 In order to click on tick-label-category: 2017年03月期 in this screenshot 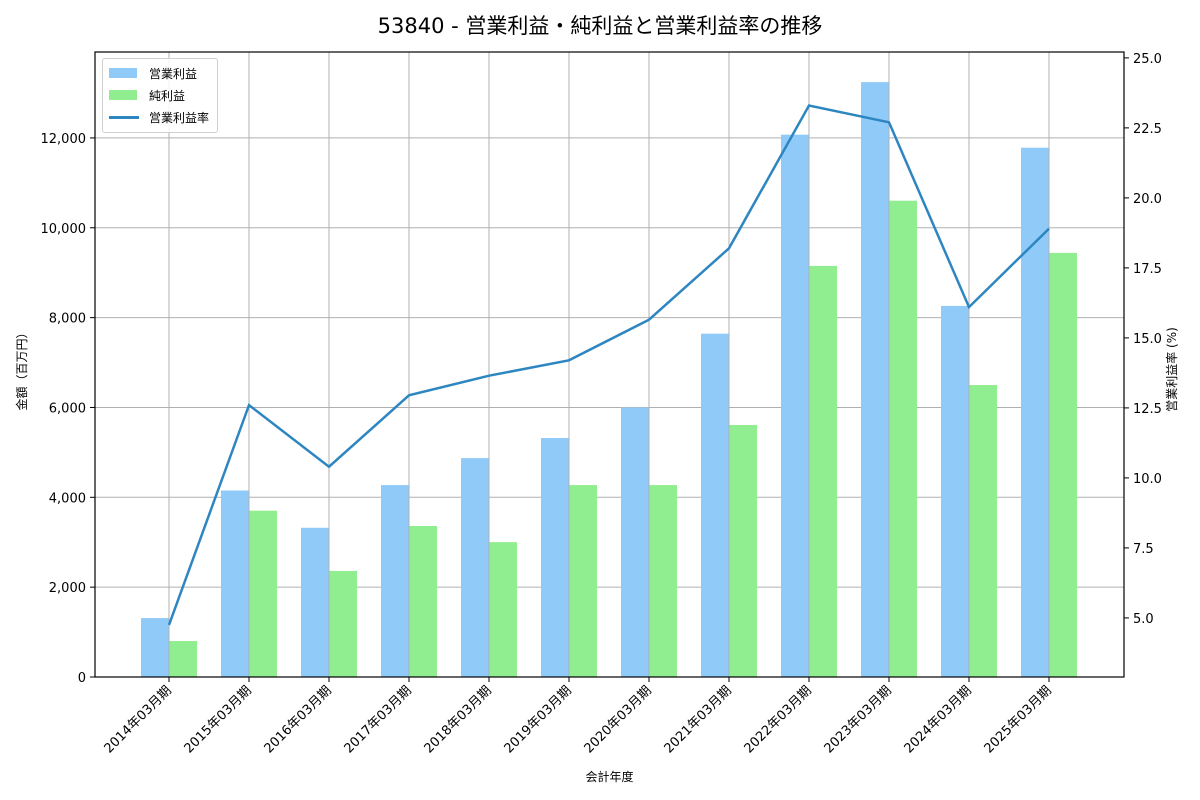, I will do `click(378, 719)`.